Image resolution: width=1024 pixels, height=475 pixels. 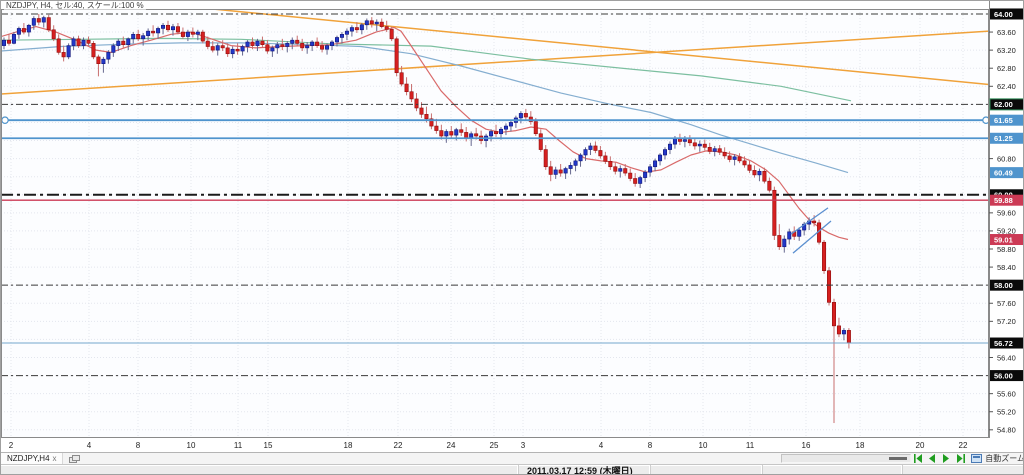 What do you see at coordinates (54, 458) in the screenshot?
I see `tab-close-icon: x` at bounding box center [54, 458].